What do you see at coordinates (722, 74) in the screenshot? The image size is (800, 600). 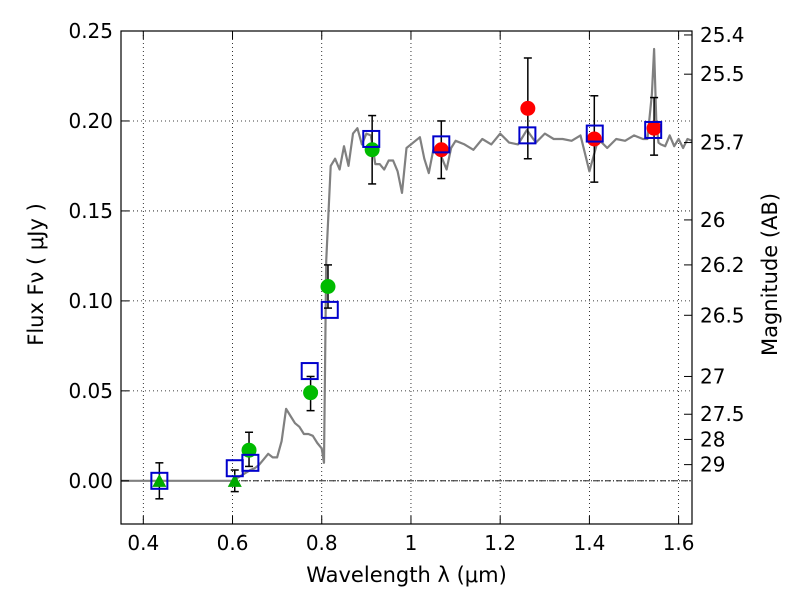 I see `y2-tick-label: 25.5` at bounding box center [722, 74].